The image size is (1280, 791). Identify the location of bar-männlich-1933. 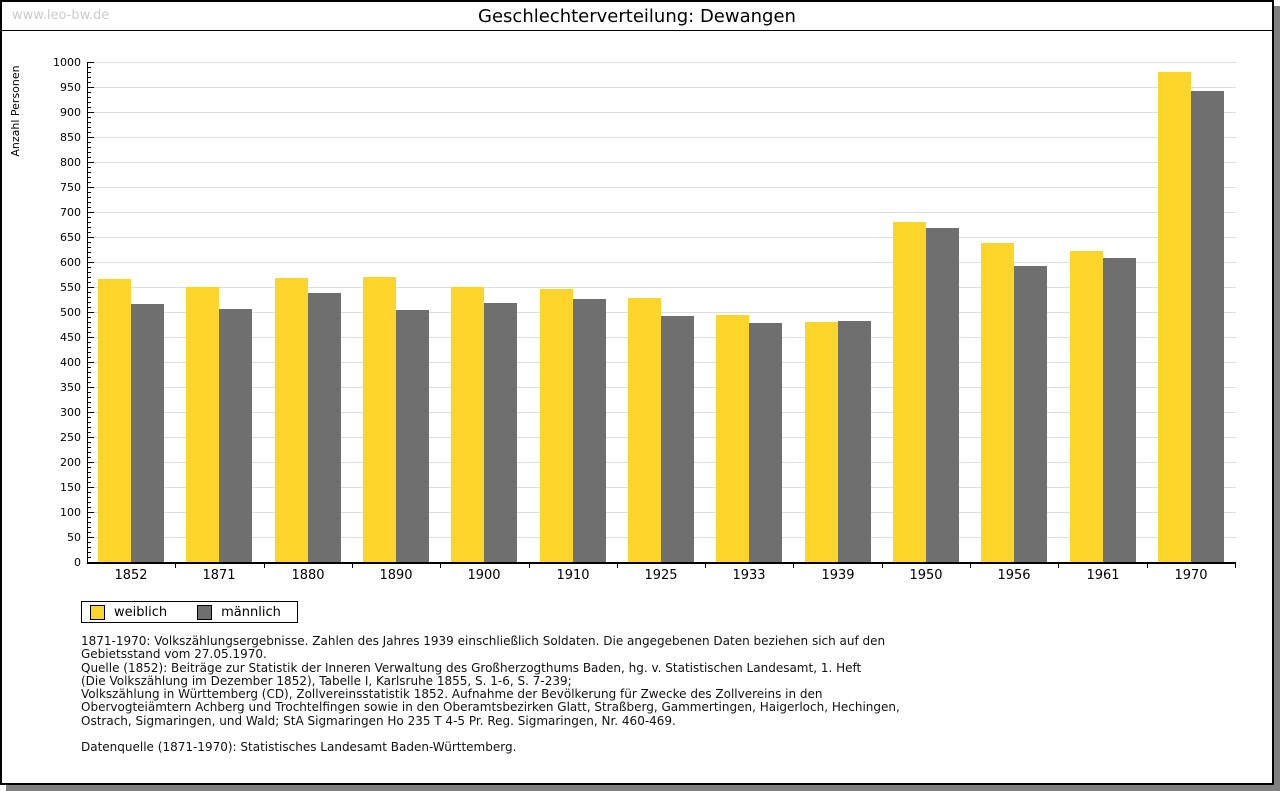
(765, 442).